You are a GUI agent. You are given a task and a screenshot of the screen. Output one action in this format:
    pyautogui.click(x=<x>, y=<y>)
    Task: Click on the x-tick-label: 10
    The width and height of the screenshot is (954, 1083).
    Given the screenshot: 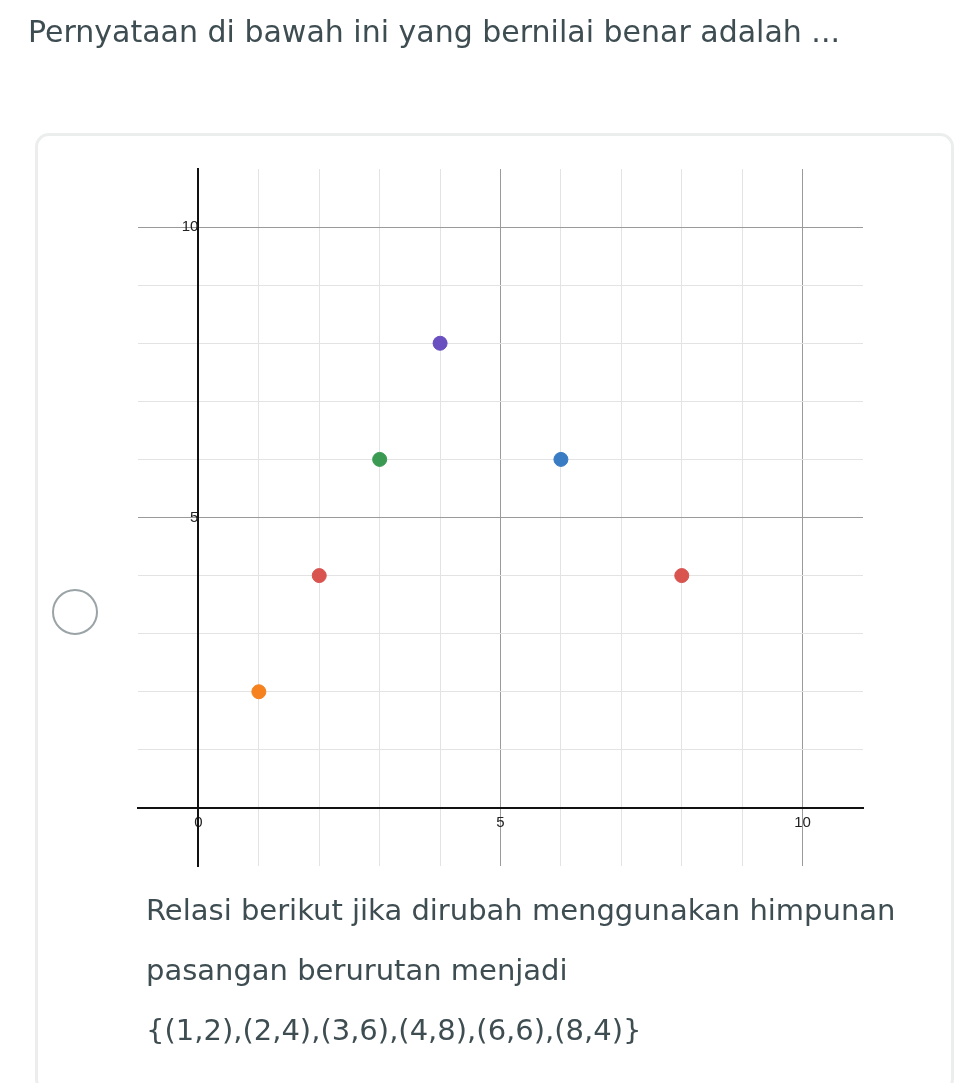 What is the action you would take?
    pyautogui.click(x=802, y=822)
    